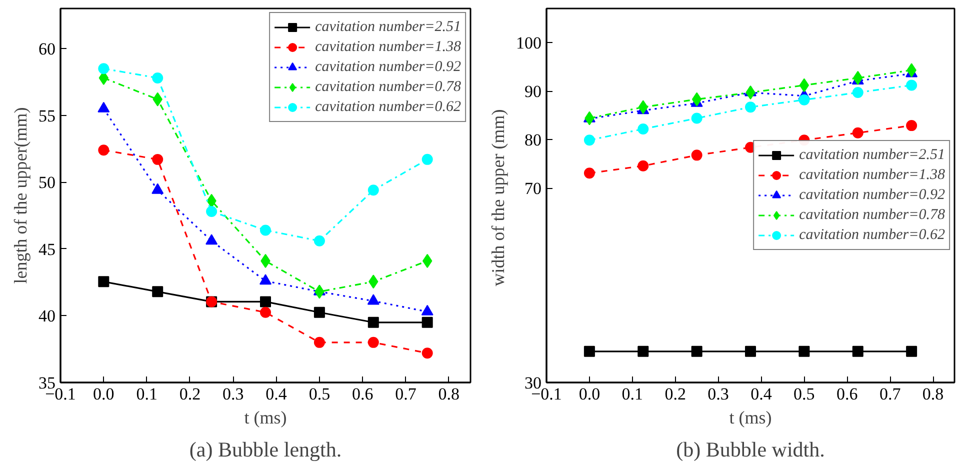  What do you see at coordinates (533, 140) in the screenshot?
I see `y-tick-label: 80` at bounding box center [533, 140].